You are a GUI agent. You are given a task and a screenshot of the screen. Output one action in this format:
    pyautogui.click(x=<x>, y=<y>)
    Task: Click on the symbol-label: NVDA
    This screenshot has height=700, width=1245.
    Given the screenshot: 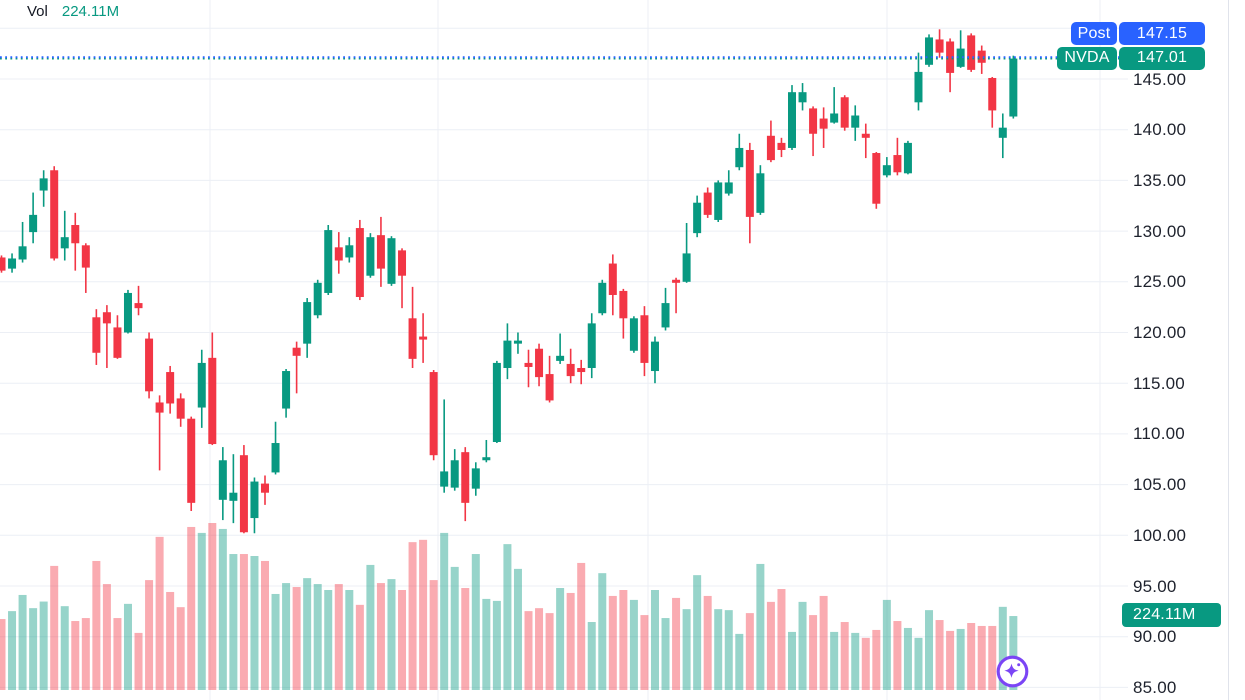 What is the action you would take?
    pyautogui.click(x=1087, y=58)
    